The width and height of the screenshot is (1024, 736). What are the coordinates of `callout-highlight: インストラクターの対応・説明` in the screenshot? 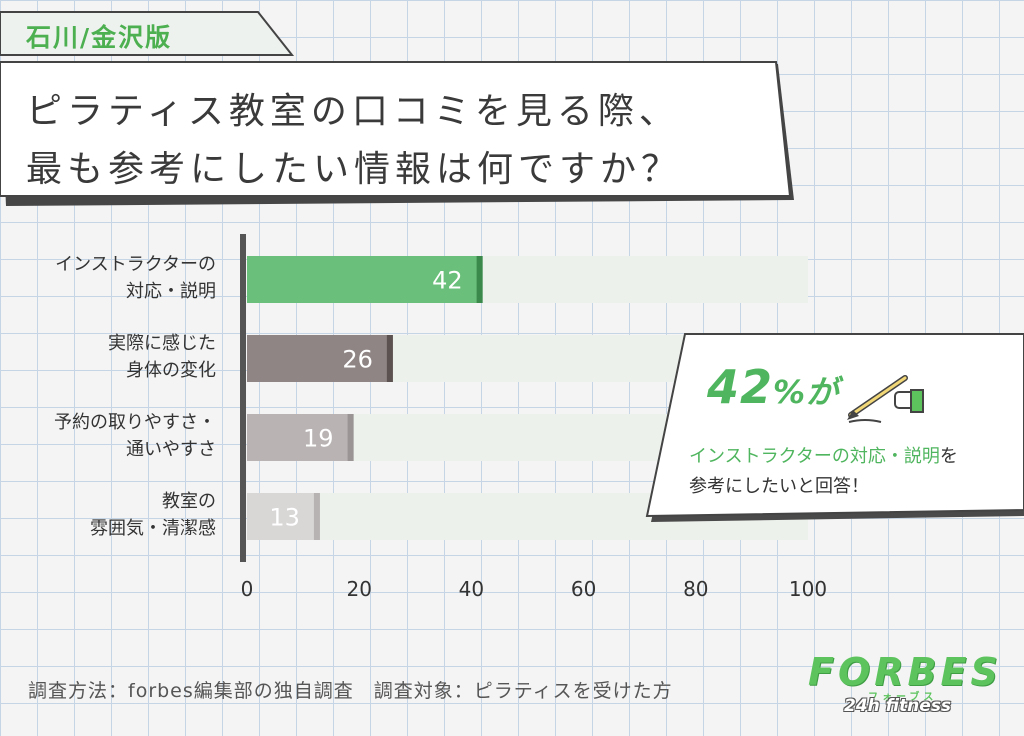 It's located at (814, 456).